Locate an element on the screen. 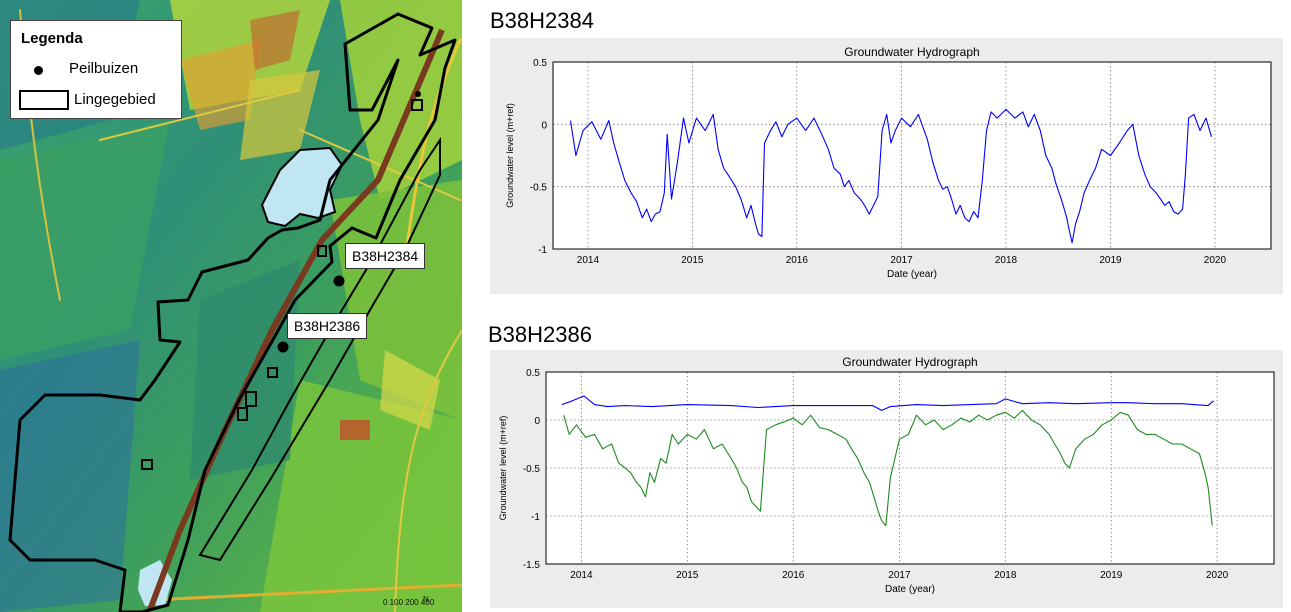 This screenshot has width=1291, height=612. scale-bar-label: 0 100 200 400 is located at coordinates (409, 602).